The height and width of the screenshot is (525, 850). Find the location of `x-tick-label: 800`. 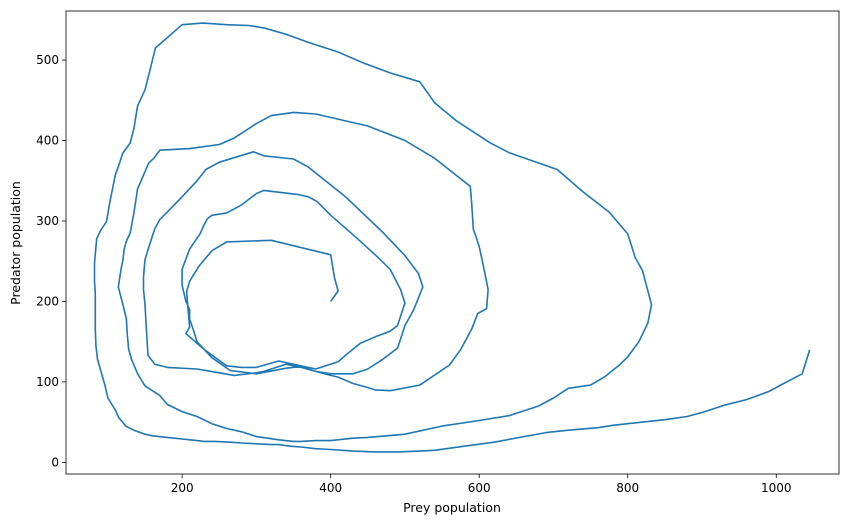

x-tick-label: 800 is located at coordinates (627, 488).